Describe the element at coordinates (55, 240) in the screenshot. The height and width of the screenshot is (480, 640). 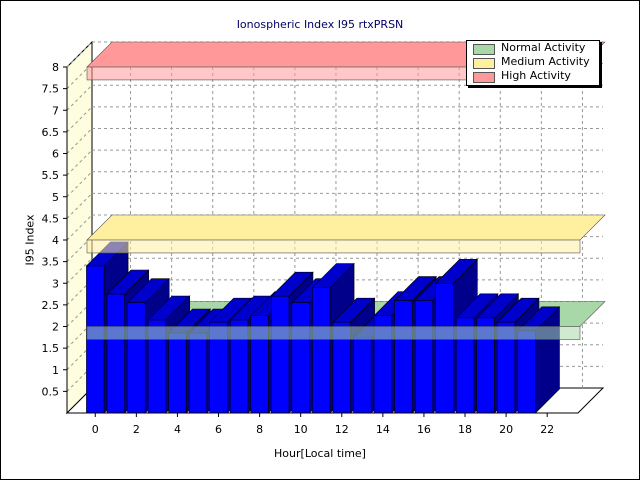
I see `y-tick-label: 4` at that location.